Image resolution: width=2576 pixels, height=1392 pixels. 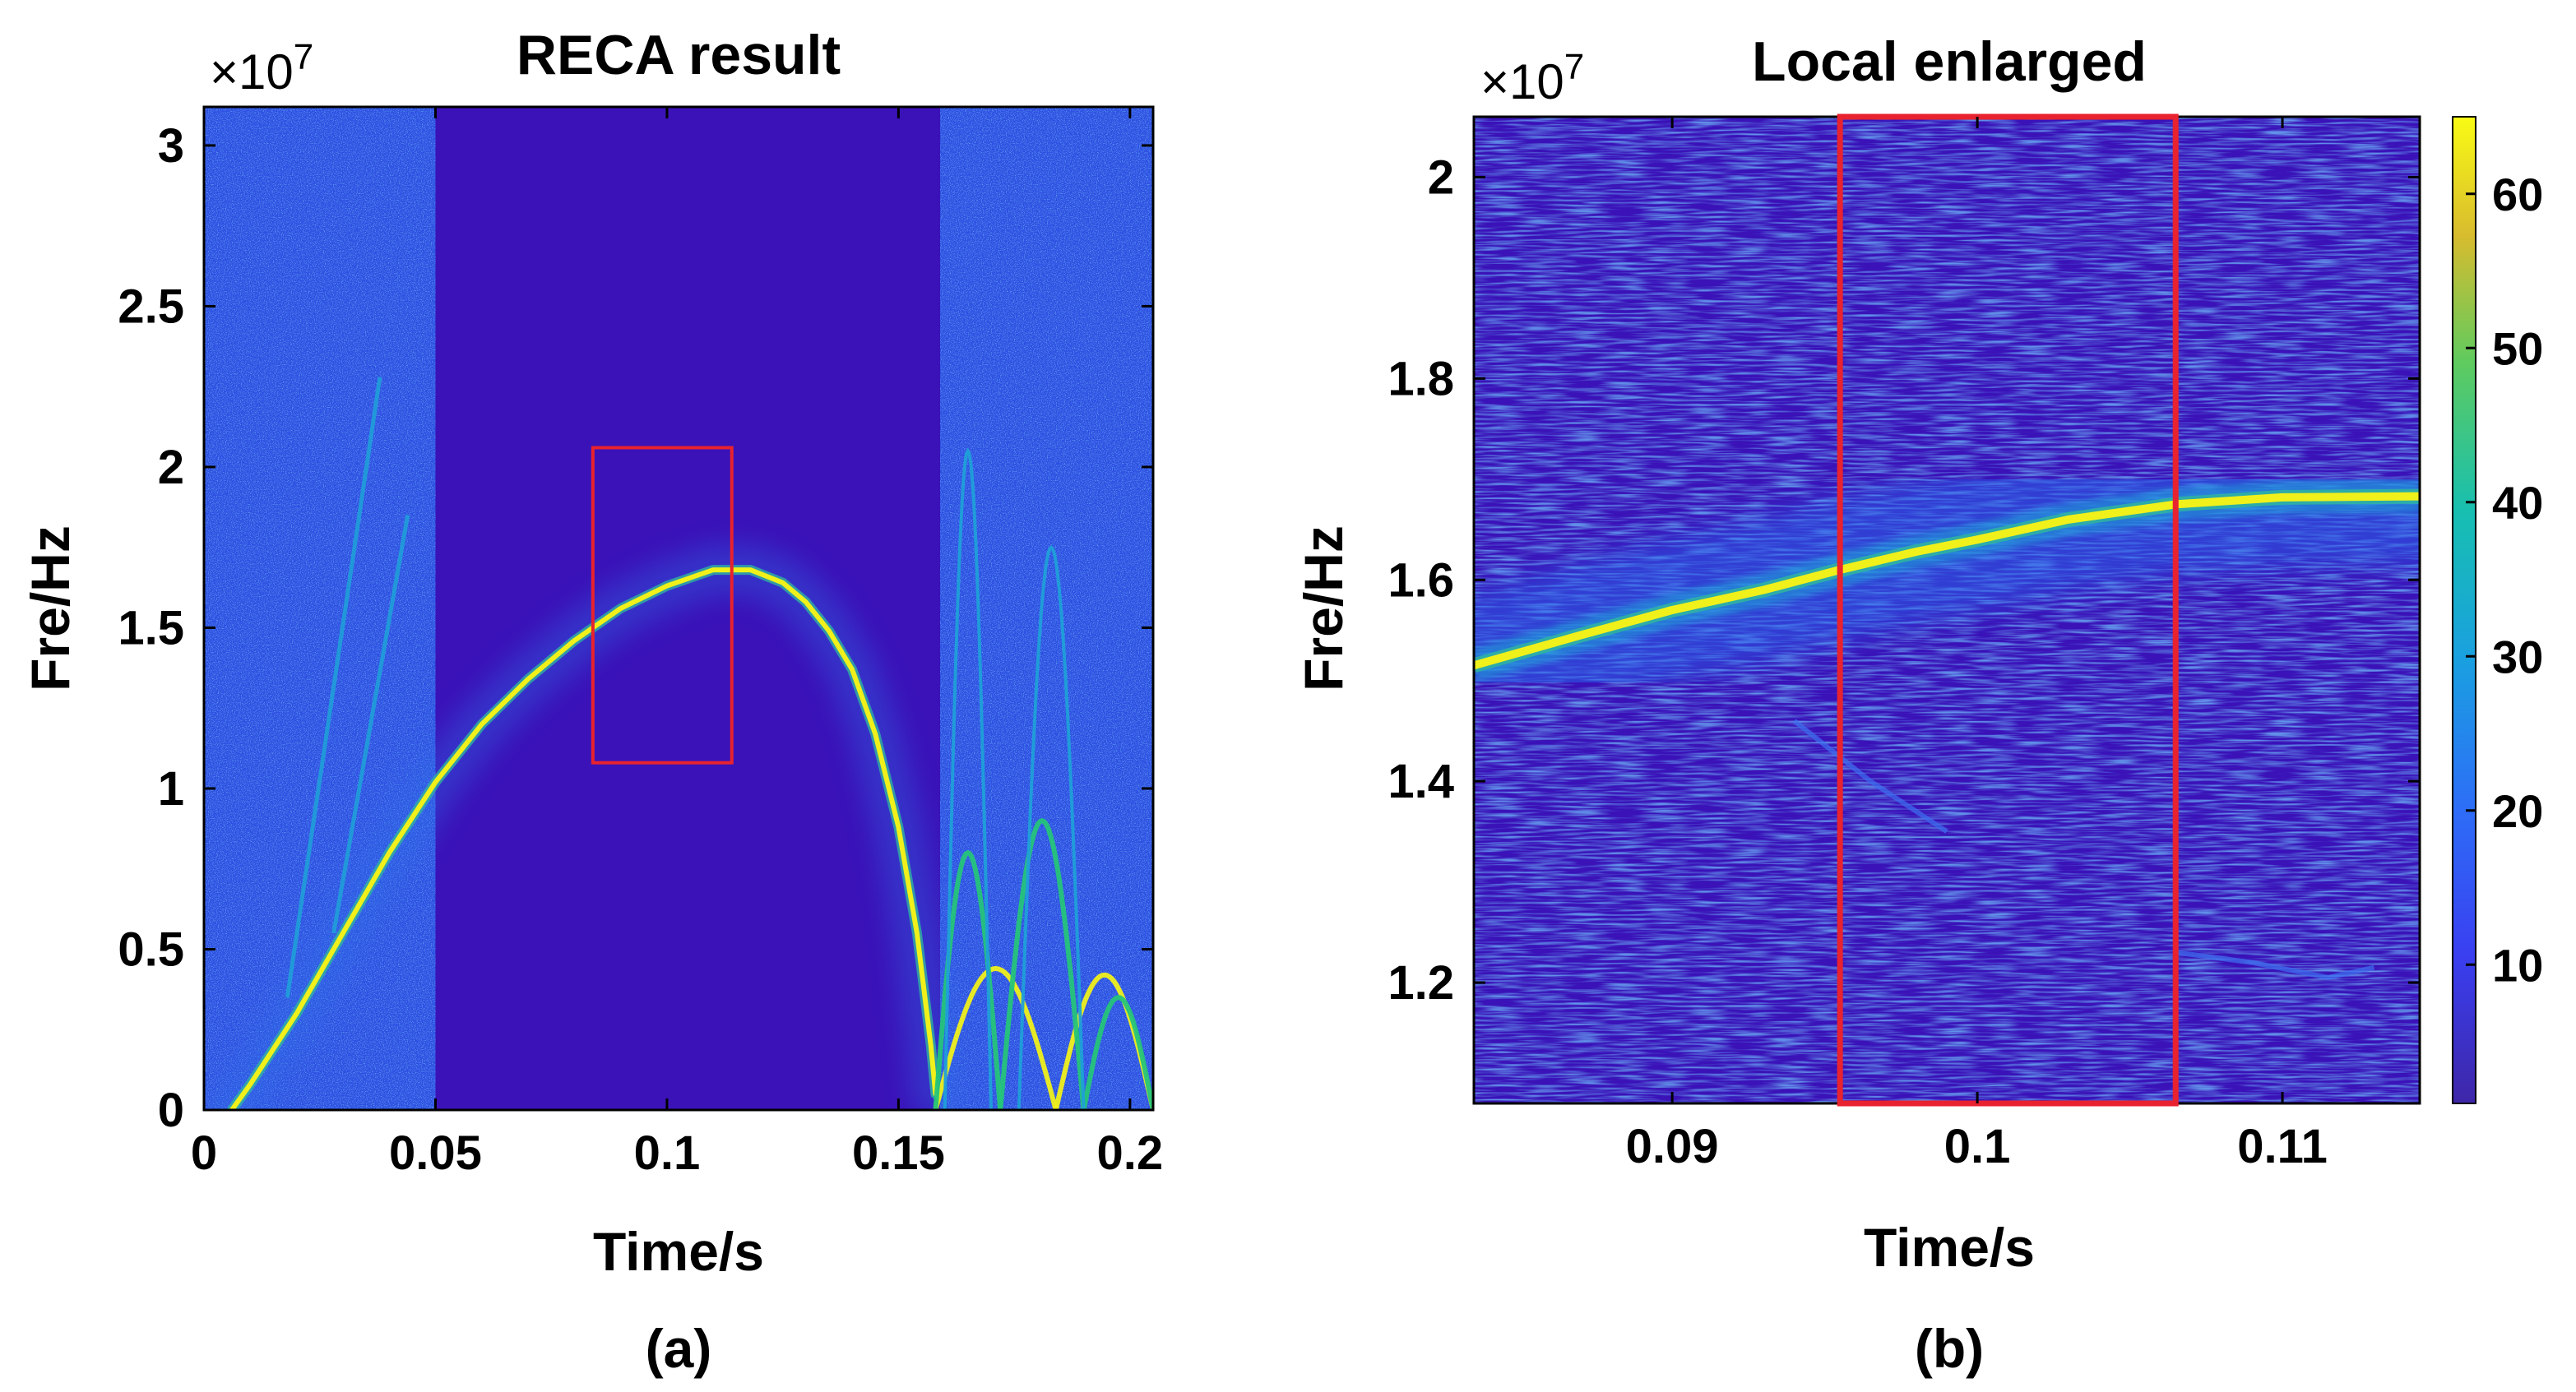 What do you see at coordinates (1130, 1153) in the screenshot?
I see `panel-a-x-tick-label: 0.2` at bounding box center [1130, 1153].